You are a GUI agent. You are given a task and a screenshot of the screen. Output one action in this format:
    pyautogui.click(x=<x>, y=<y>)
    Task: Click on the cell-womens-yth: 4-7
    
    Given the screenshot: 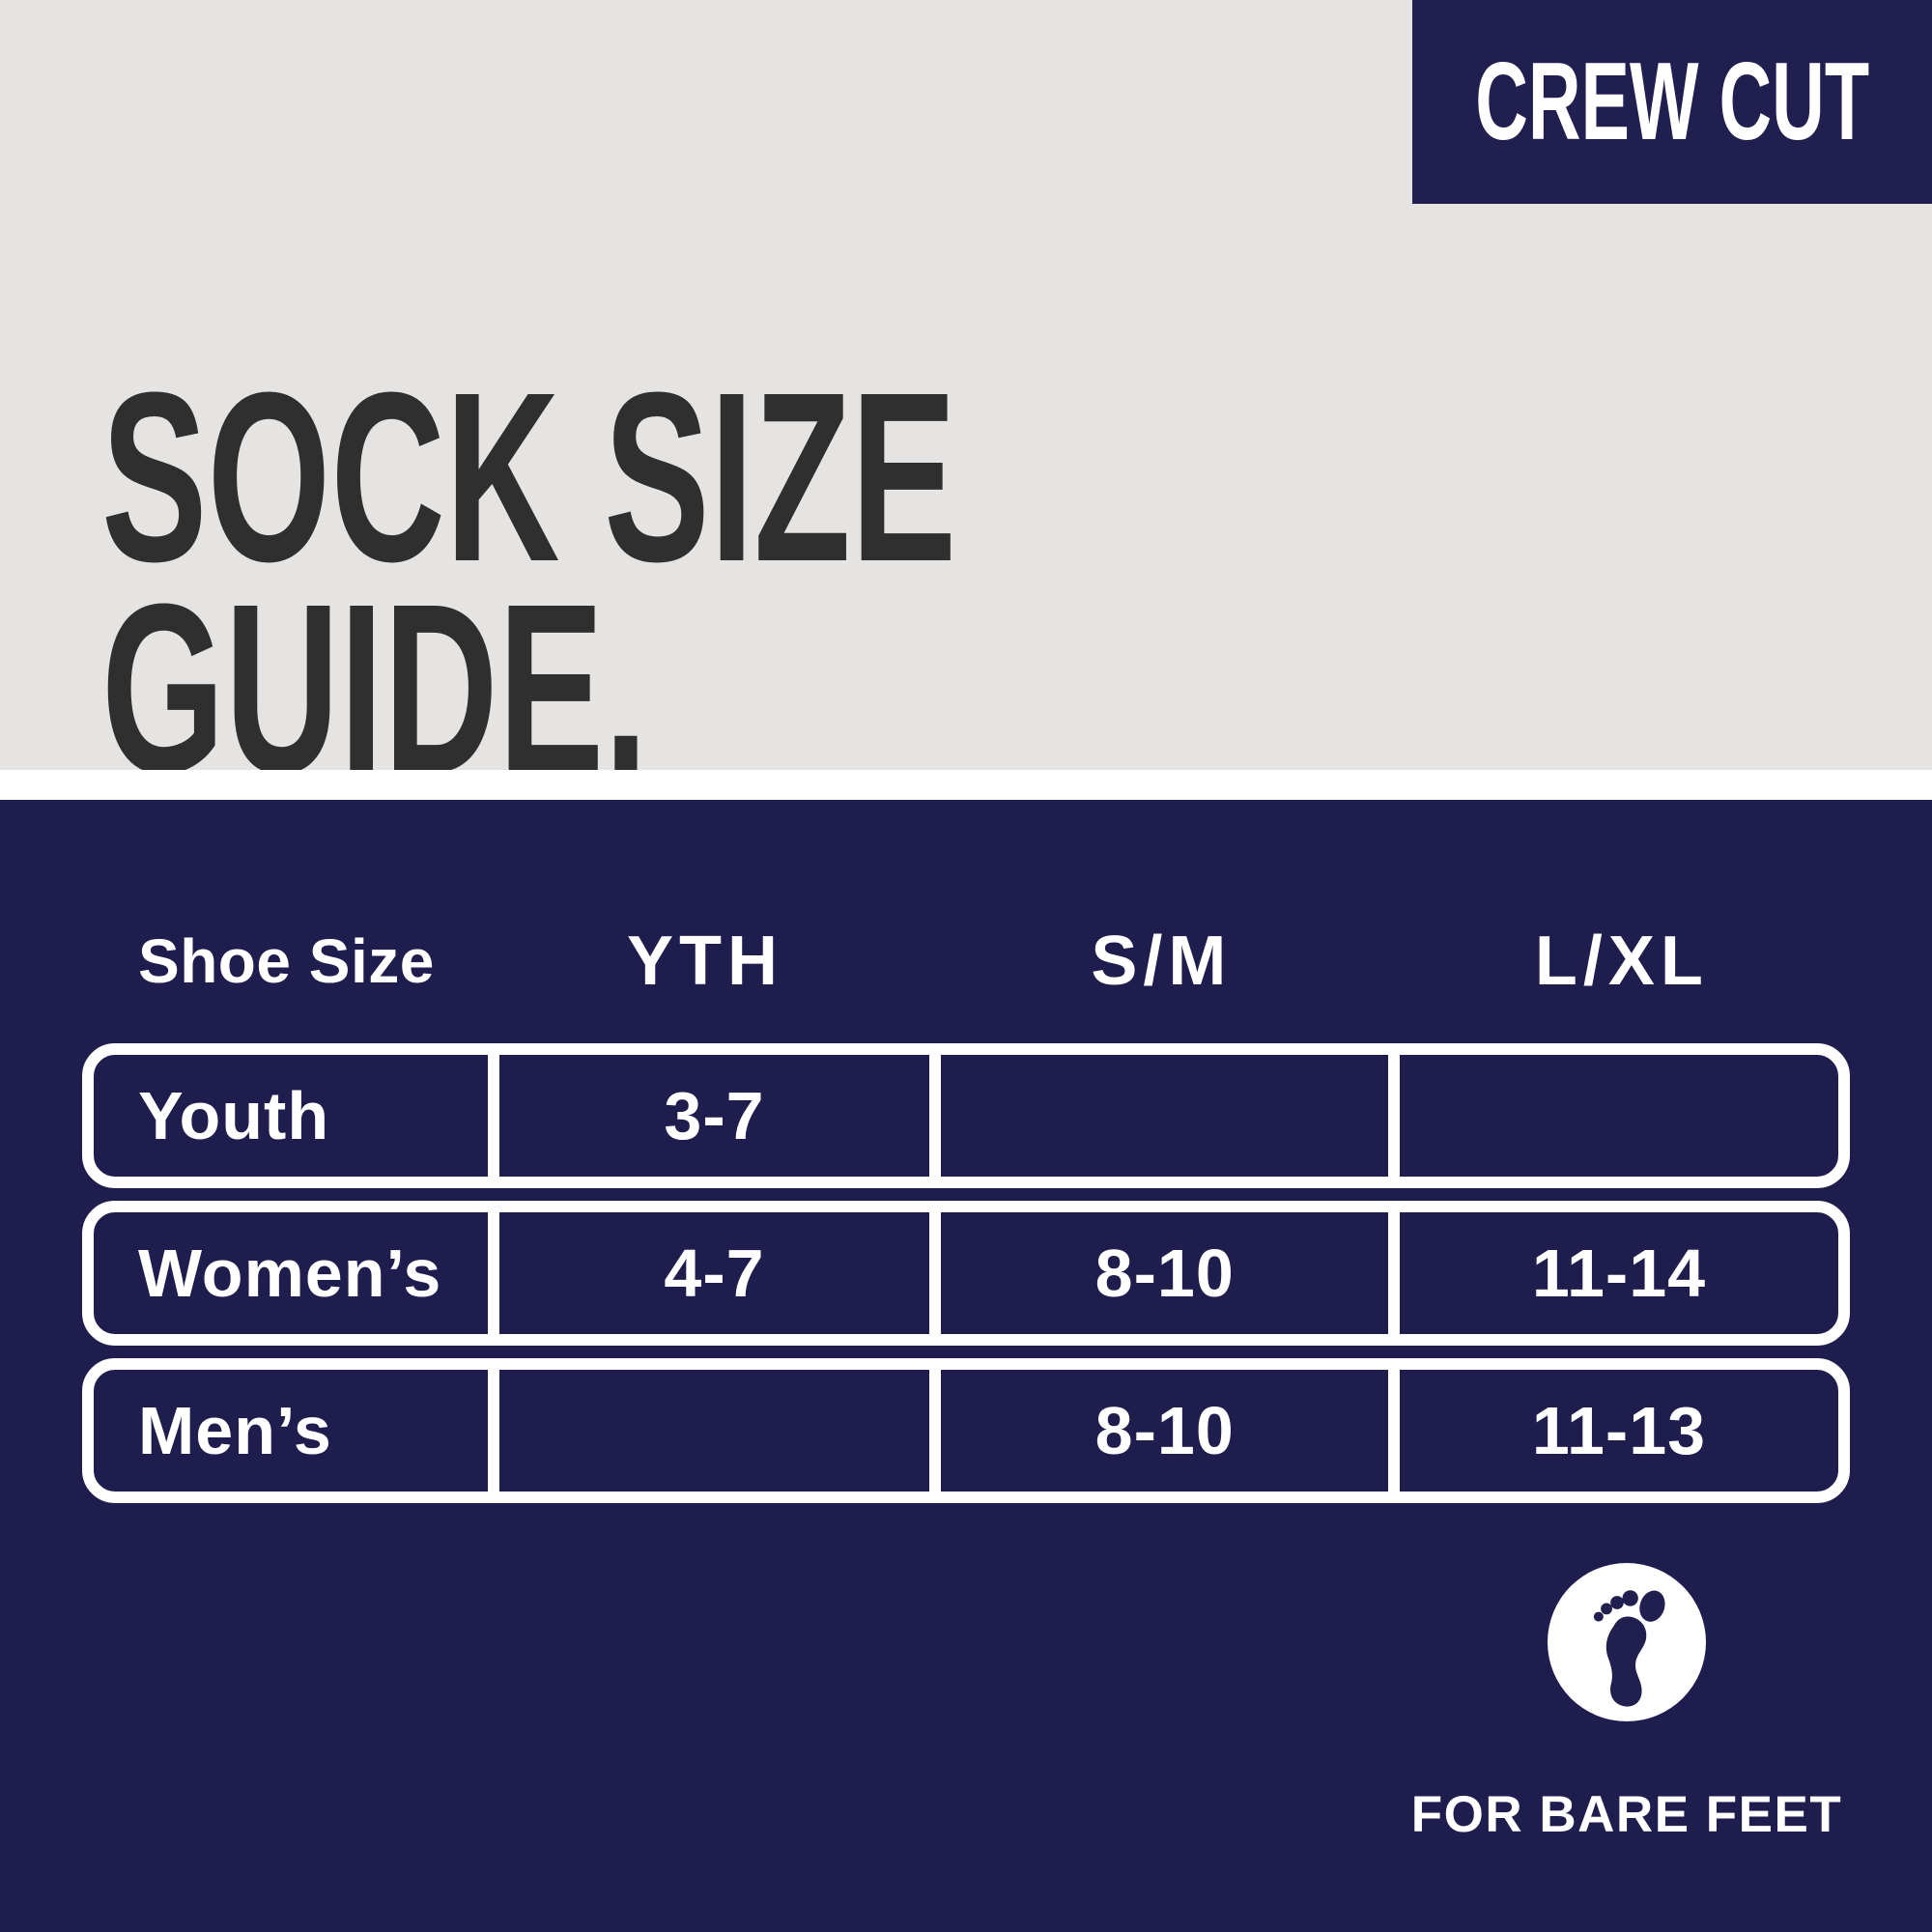 What is the action you would take?
    pyautogui.click(x=708, y=1273)
    